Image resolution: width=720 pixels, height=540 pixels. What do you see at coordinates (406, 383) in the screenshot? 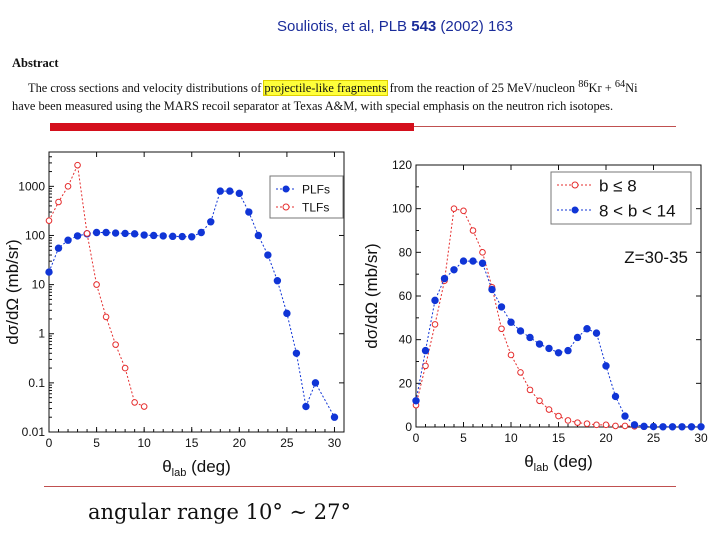
I see `y-tick-label: 20` at bounding box center [406, 383].